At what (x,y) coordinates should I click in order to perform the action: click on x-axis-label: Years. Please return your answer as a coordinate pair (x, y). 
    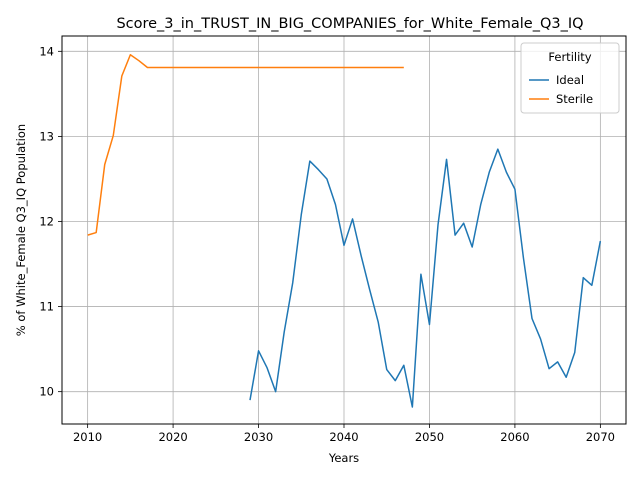
    Looking at the image, I should click on (343, 458).